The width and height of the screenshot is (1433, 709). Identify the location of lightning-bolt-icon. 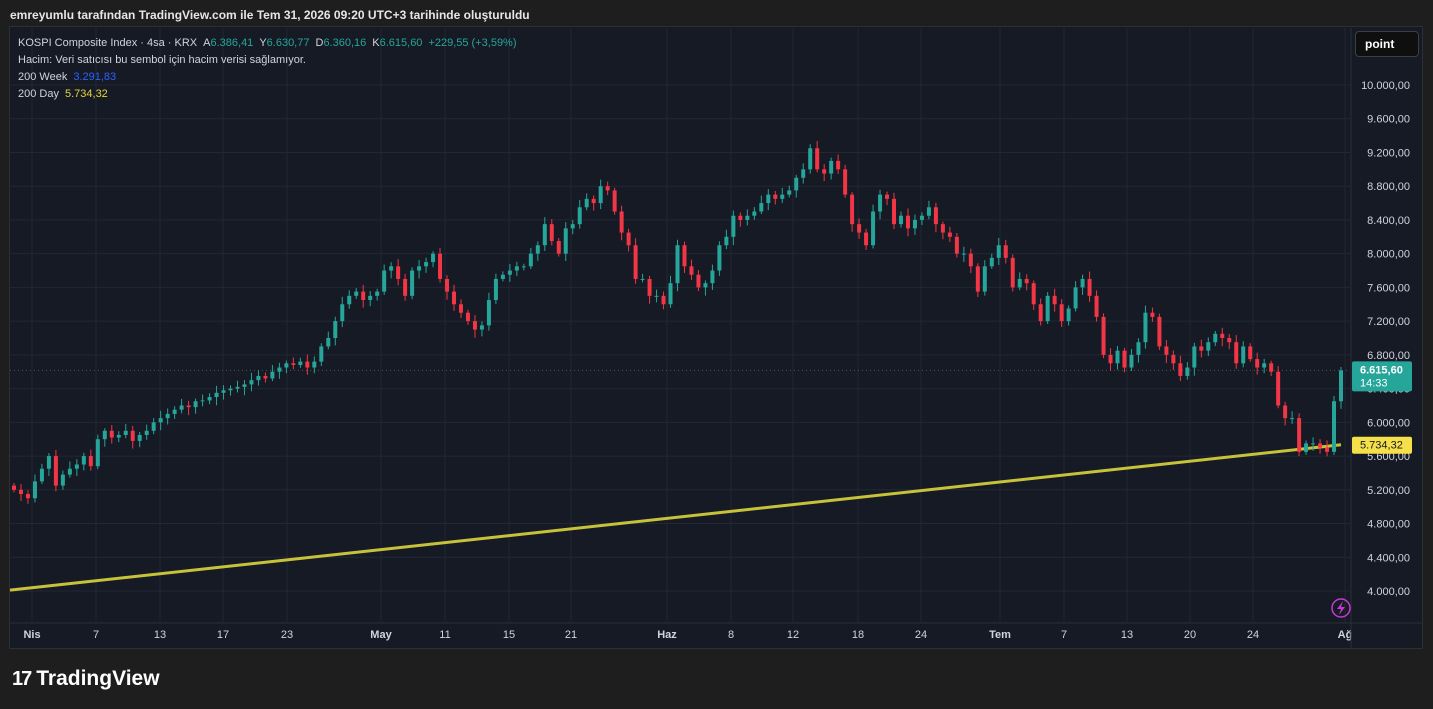
(1341, 608).